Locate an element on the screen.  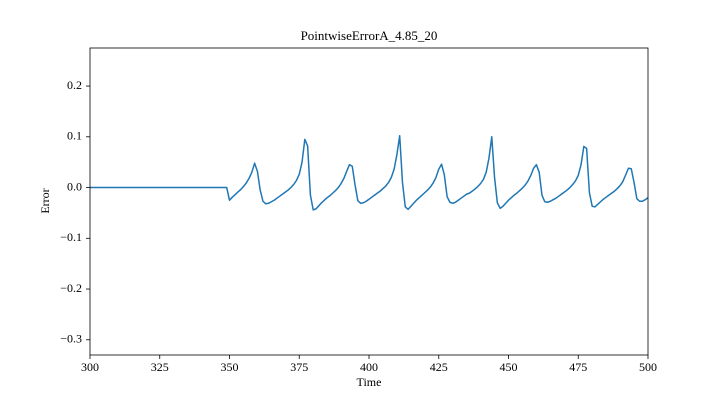
x-tick-label: 400 is located at coordinates (369, 367).